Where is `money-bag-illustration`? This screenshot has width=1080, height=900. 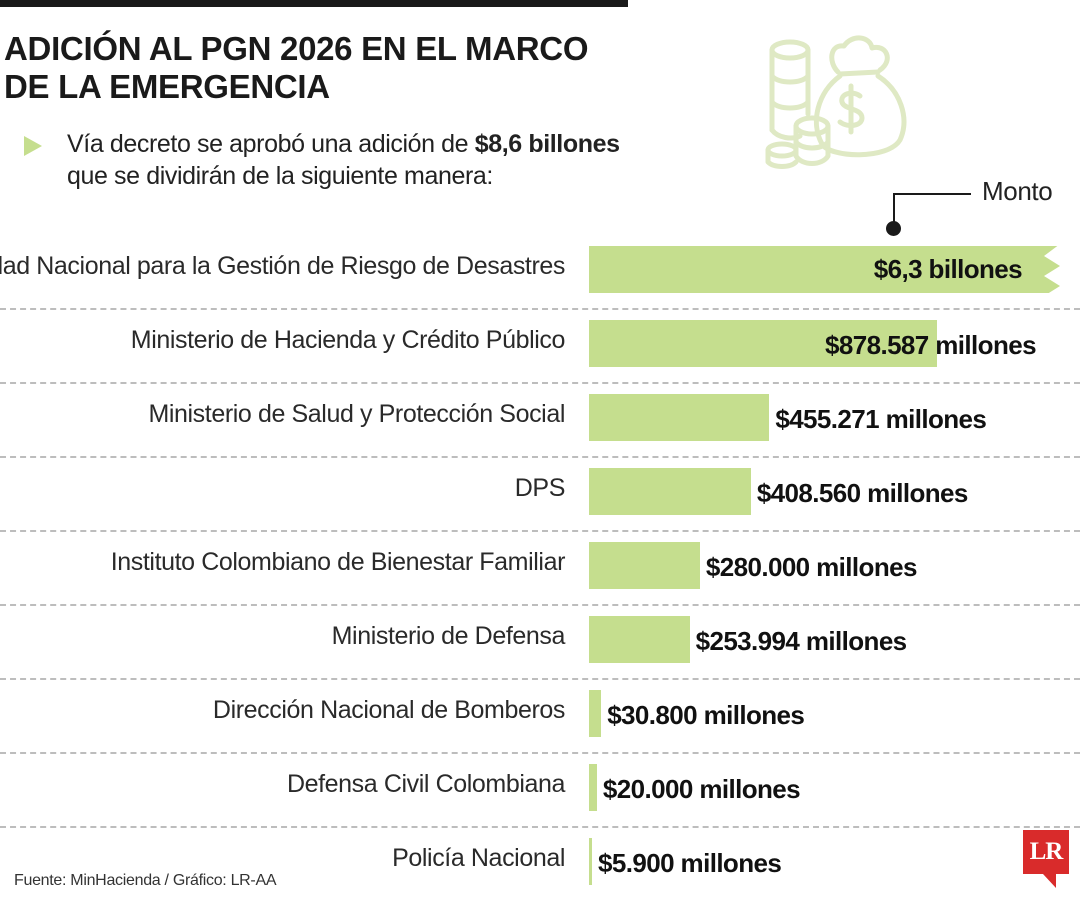 money-bag-illustration is located at coordinates (836, 102).